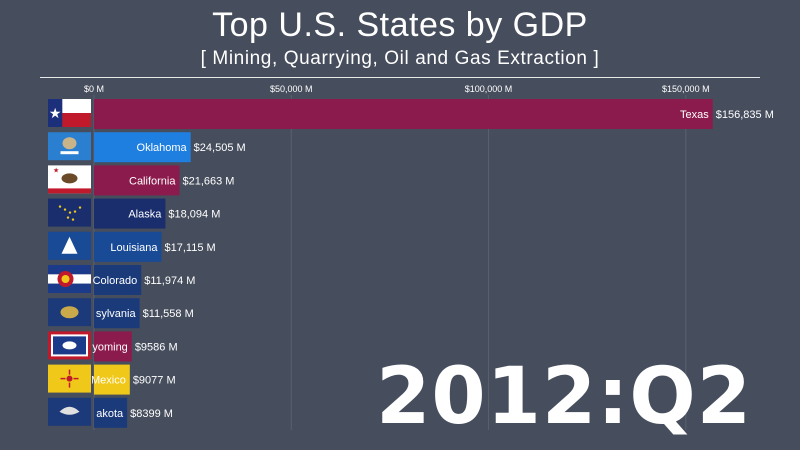 This screenshot has width=800, height=450. What do you see at coordinates (162, 148) in the screenshot?
I see `bar-label: Oklahoma` at bounding box center [162, 148].